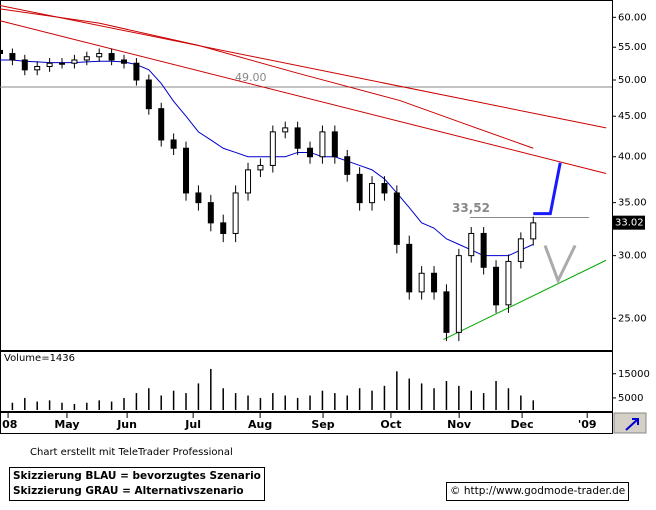  I want to click on y-tick-label: 35.00, so click(632, 203).